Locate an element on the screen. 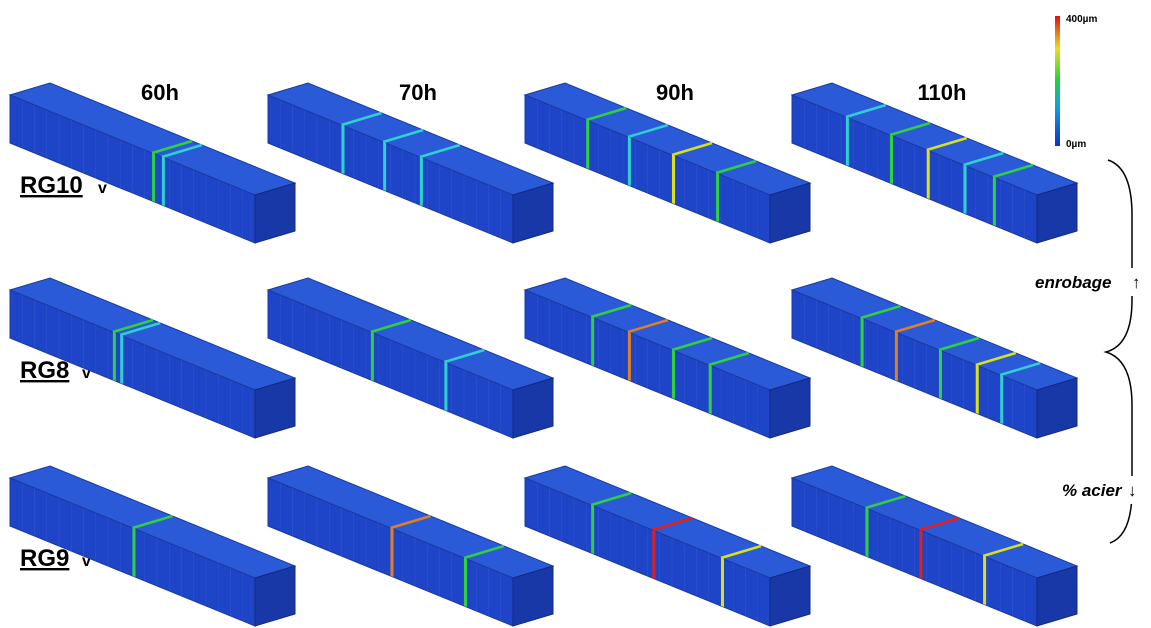 The image size is (1151, 628). colorbar-min: 0µm is located at coordinates (1076, 144).